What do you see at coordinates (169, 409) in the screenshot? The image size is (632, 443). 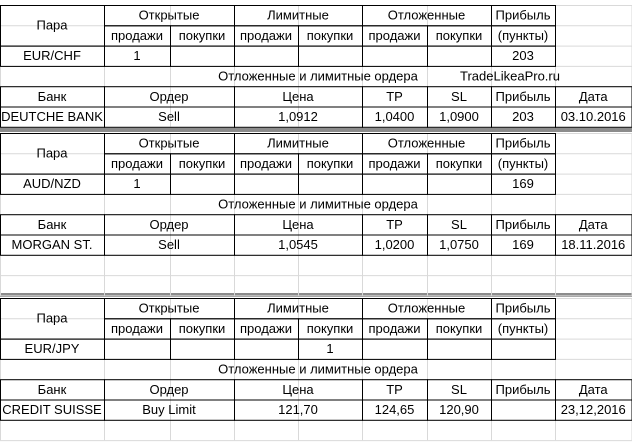 I see `cell-text: Buy Limit` at bounding box center [169, 409].